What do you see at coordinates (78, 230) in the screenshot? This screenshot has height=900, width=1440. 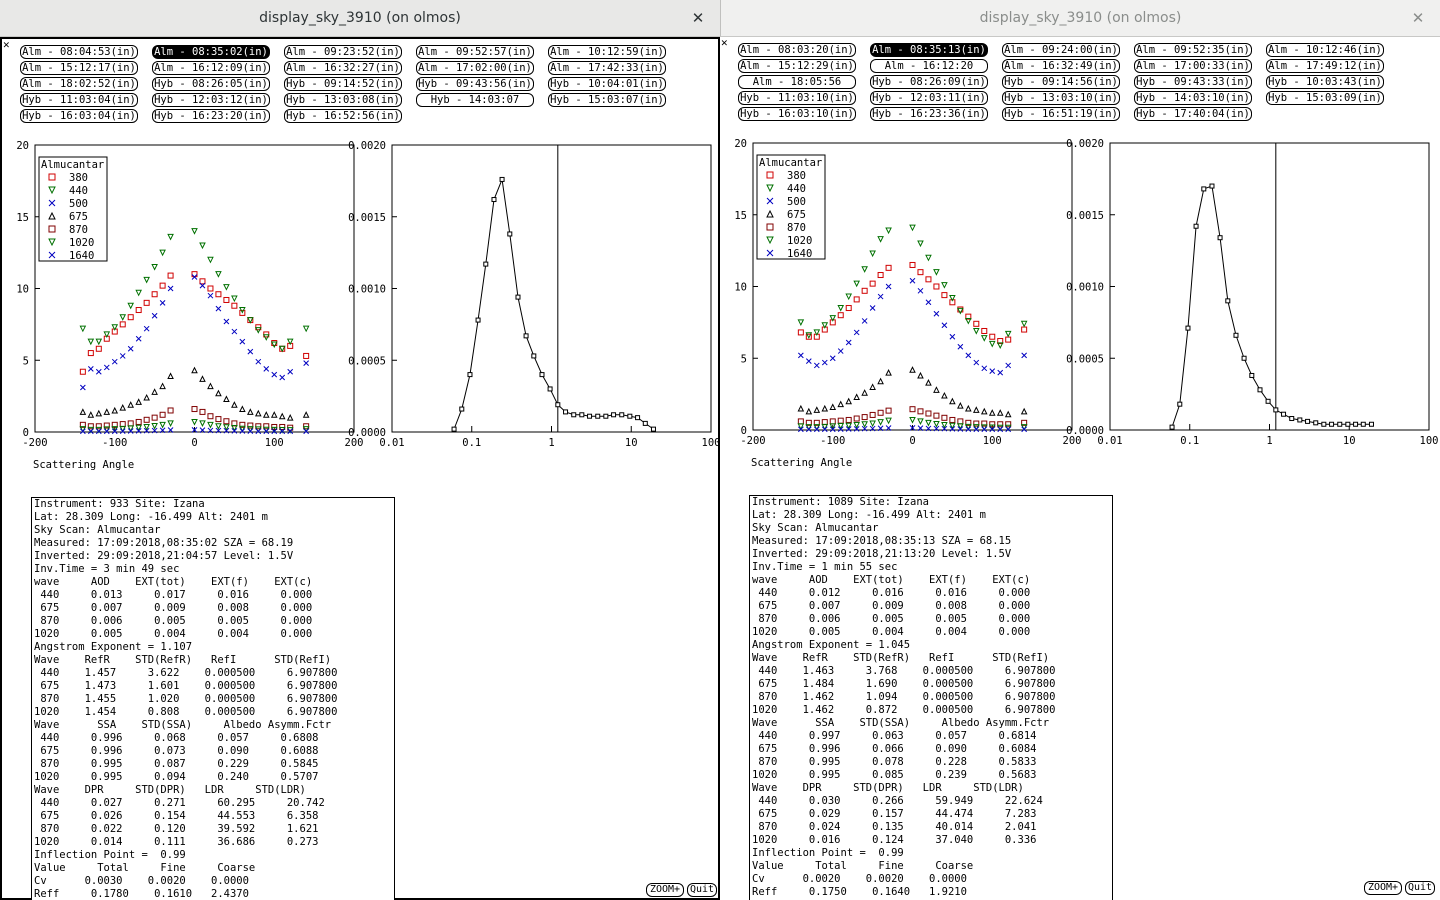 I see `legend-label: 870` at bounding box center [78, 230].